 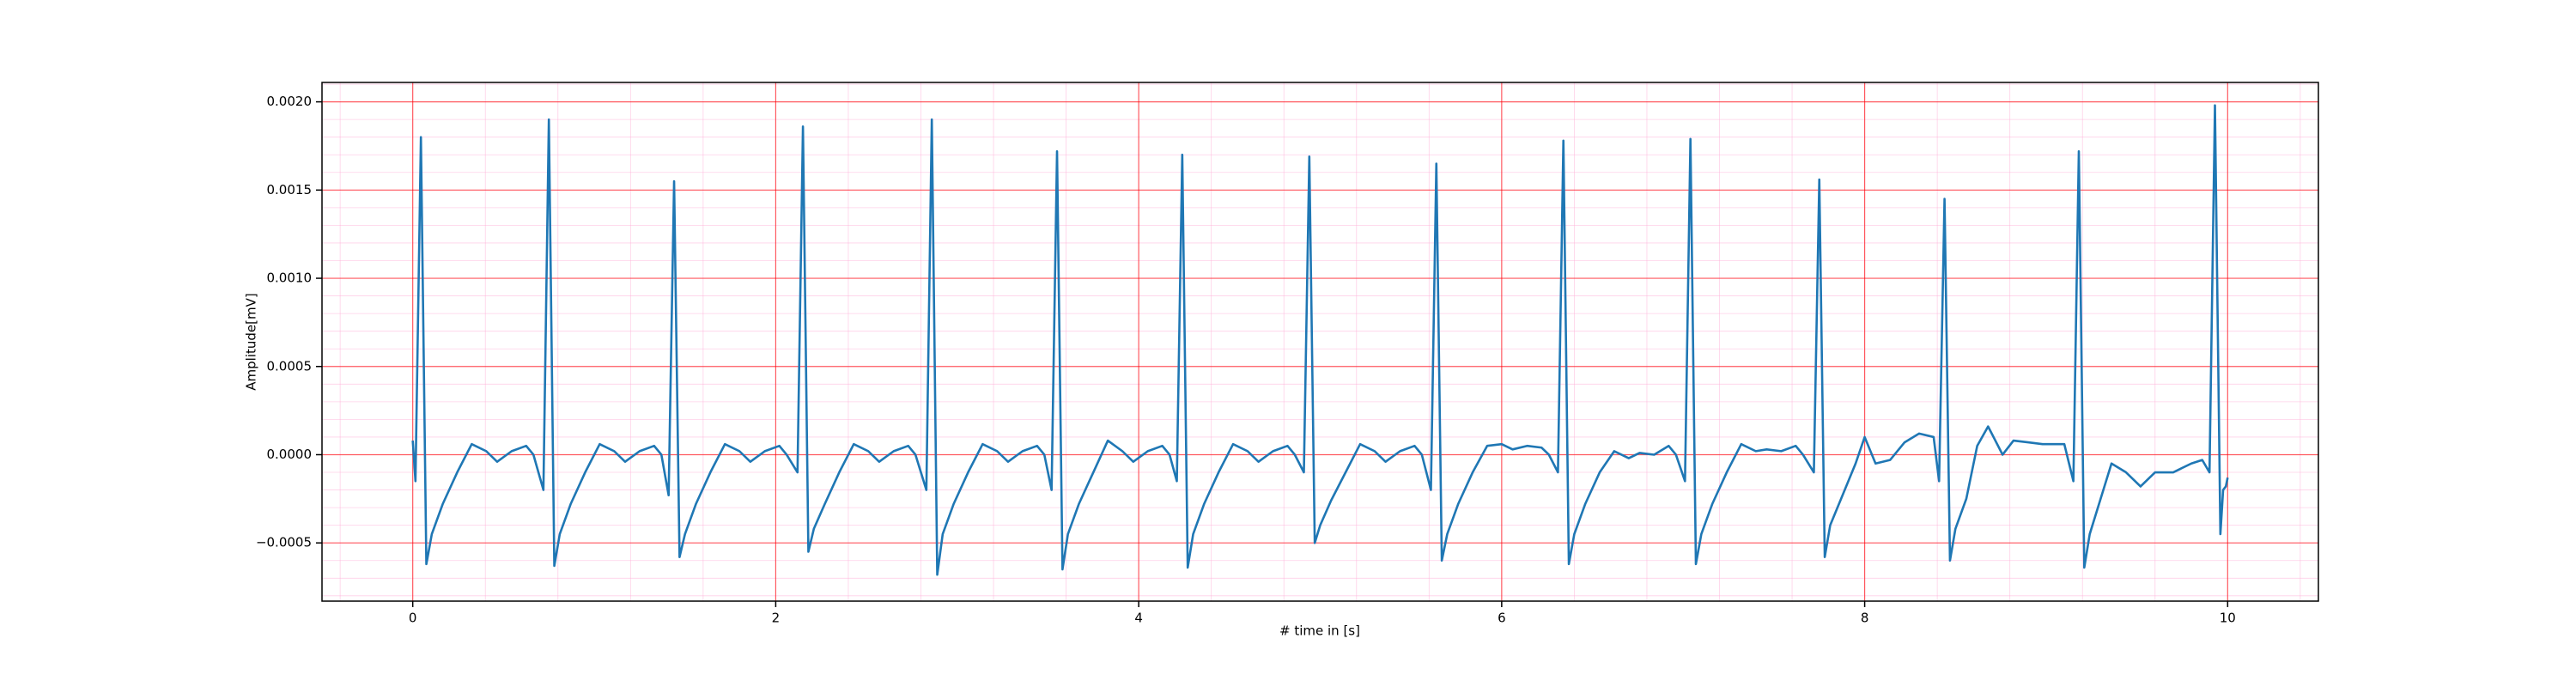 I want to click on x-tick-label: 4, so click(x=1138, y=618).